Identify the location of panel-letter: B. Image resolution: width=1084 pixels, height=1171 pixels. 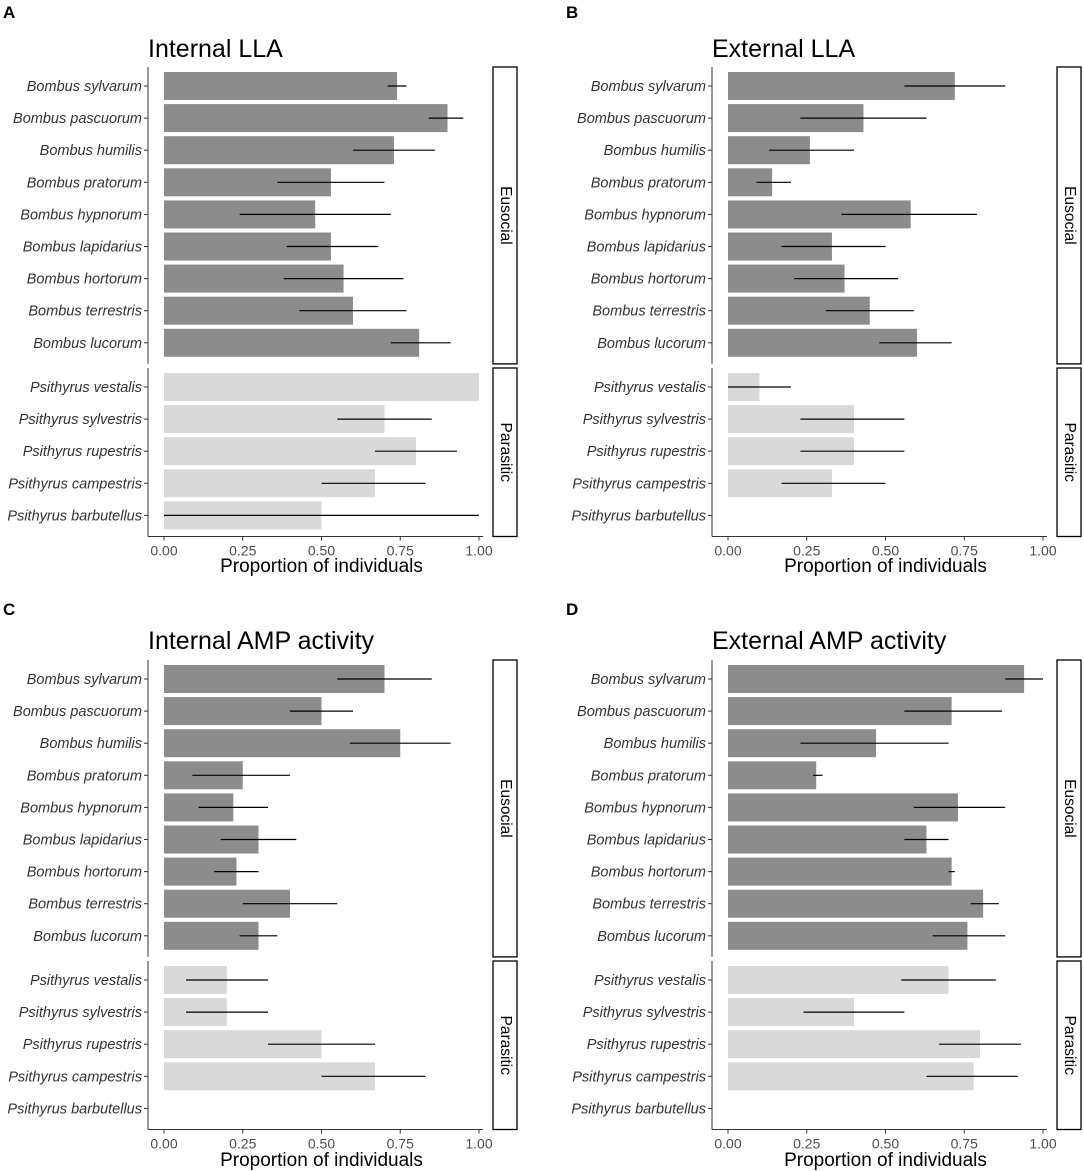
(572, 12).